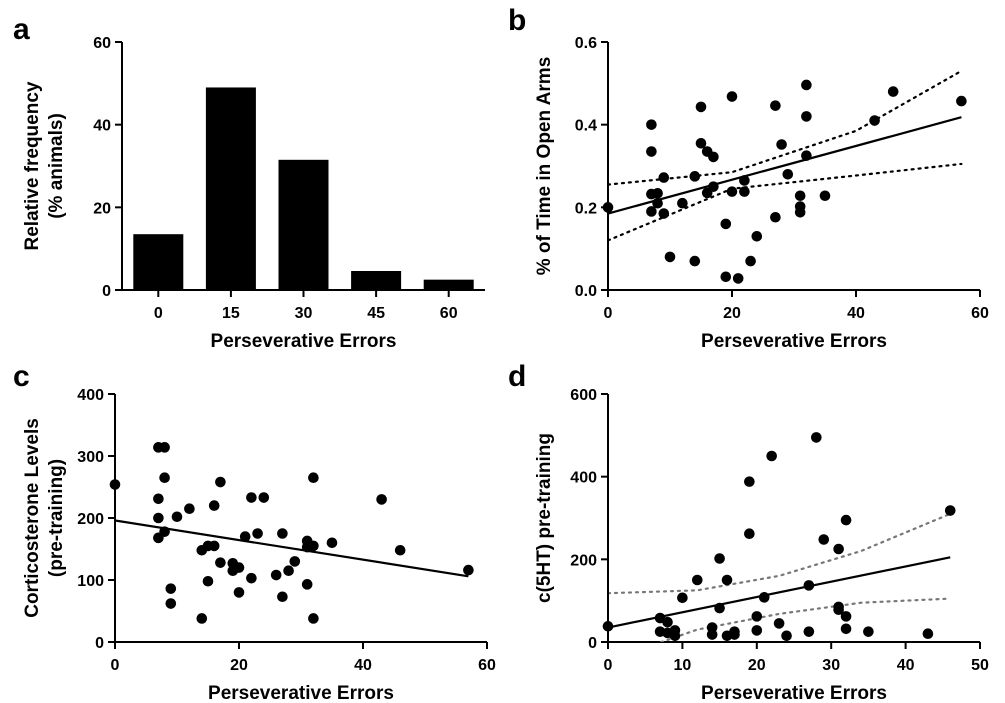 This screenshot has width=1005, height=703. I want to click on y-axis-title-line: Relative frequency, so click(32, 165).